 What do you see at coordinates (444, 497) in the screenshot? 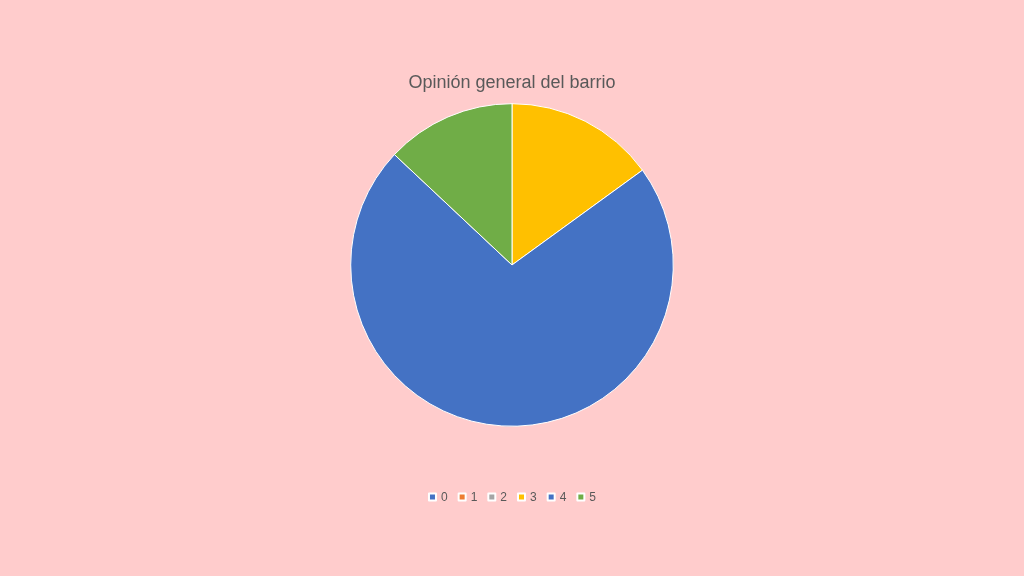
I see `legend-label: 0` at bounding box center [444, 497].